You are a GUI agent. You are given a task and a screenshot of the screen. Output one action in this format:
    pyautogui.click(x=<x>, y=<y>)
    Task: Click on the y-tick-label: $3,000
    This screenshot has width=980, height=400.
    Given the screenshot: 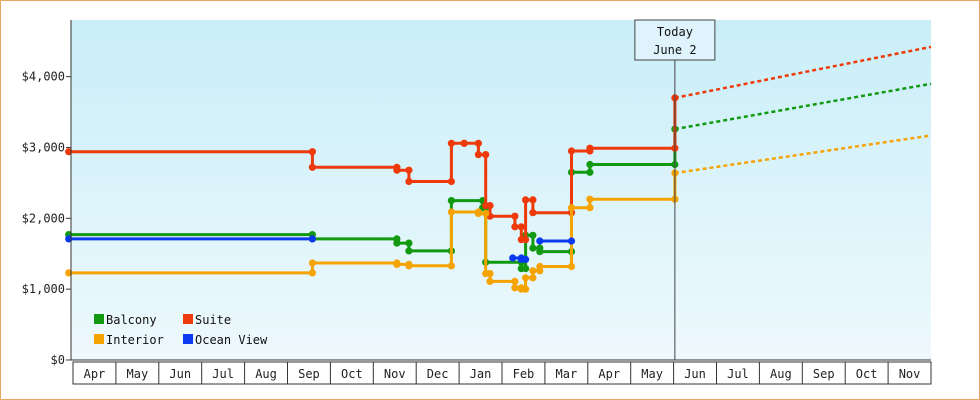 What is the action you would take?
    pyautogui.click(x=43, y=148)
    